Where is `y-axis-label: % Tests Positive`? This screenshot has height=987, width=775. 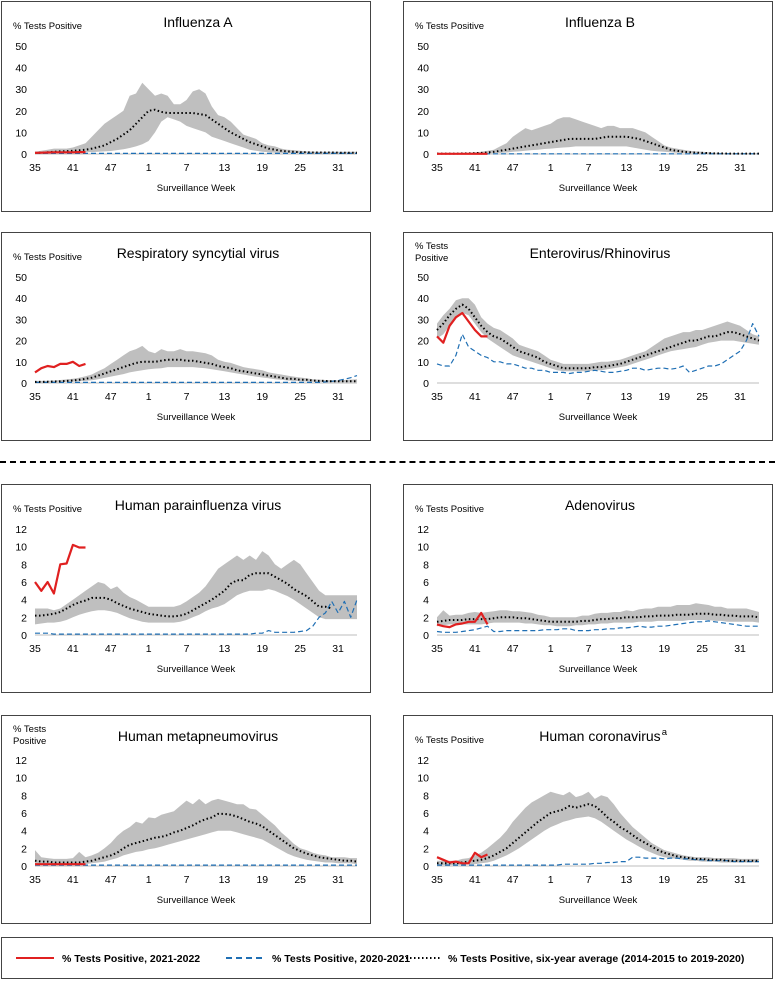
y-axis-label: % Tests Positive is located at coordinates (47, 26).